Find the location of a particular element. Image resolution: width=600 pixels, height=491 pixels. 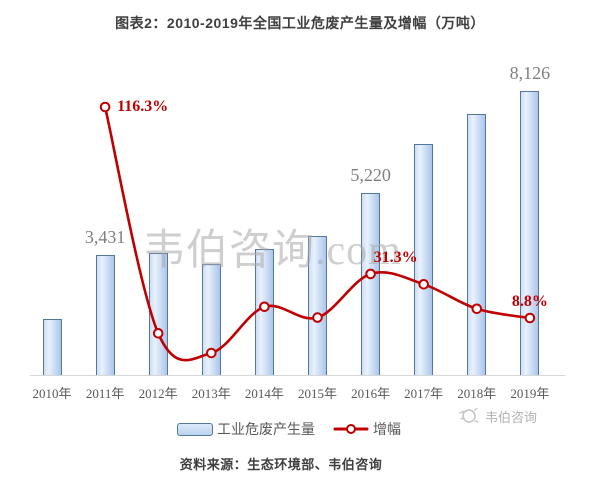

legend-bar-label: 工业危废产生量 is located at coordinates (266, 430).